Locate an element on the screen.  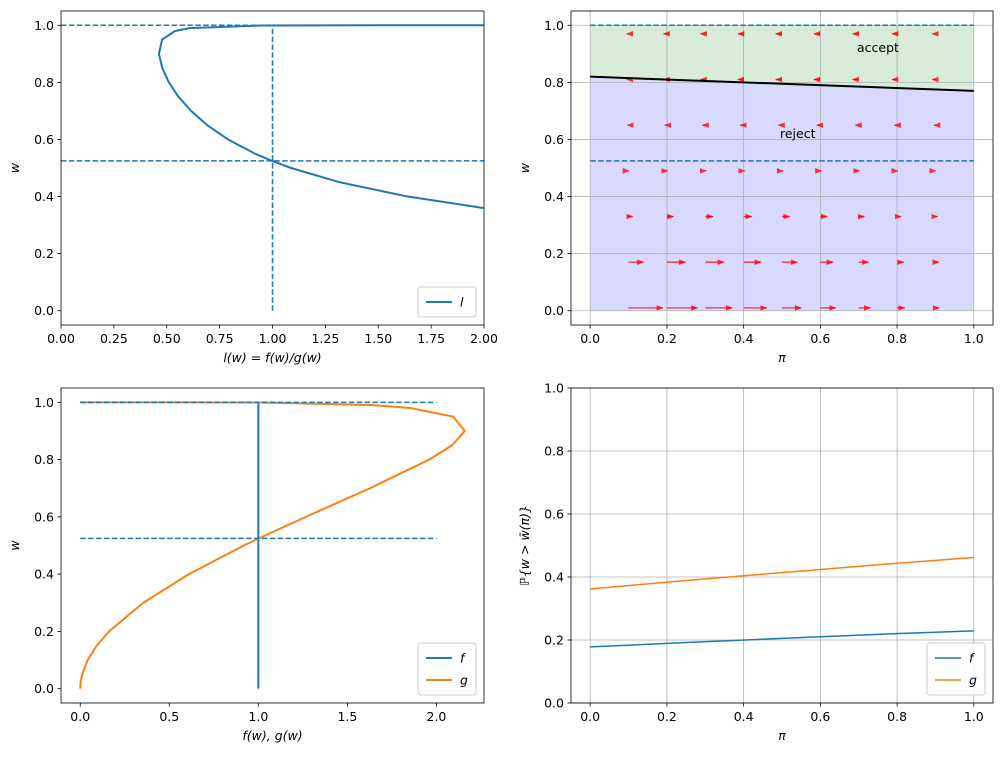
x-tick-label: 0.25 is located at coordinates (114, 338).